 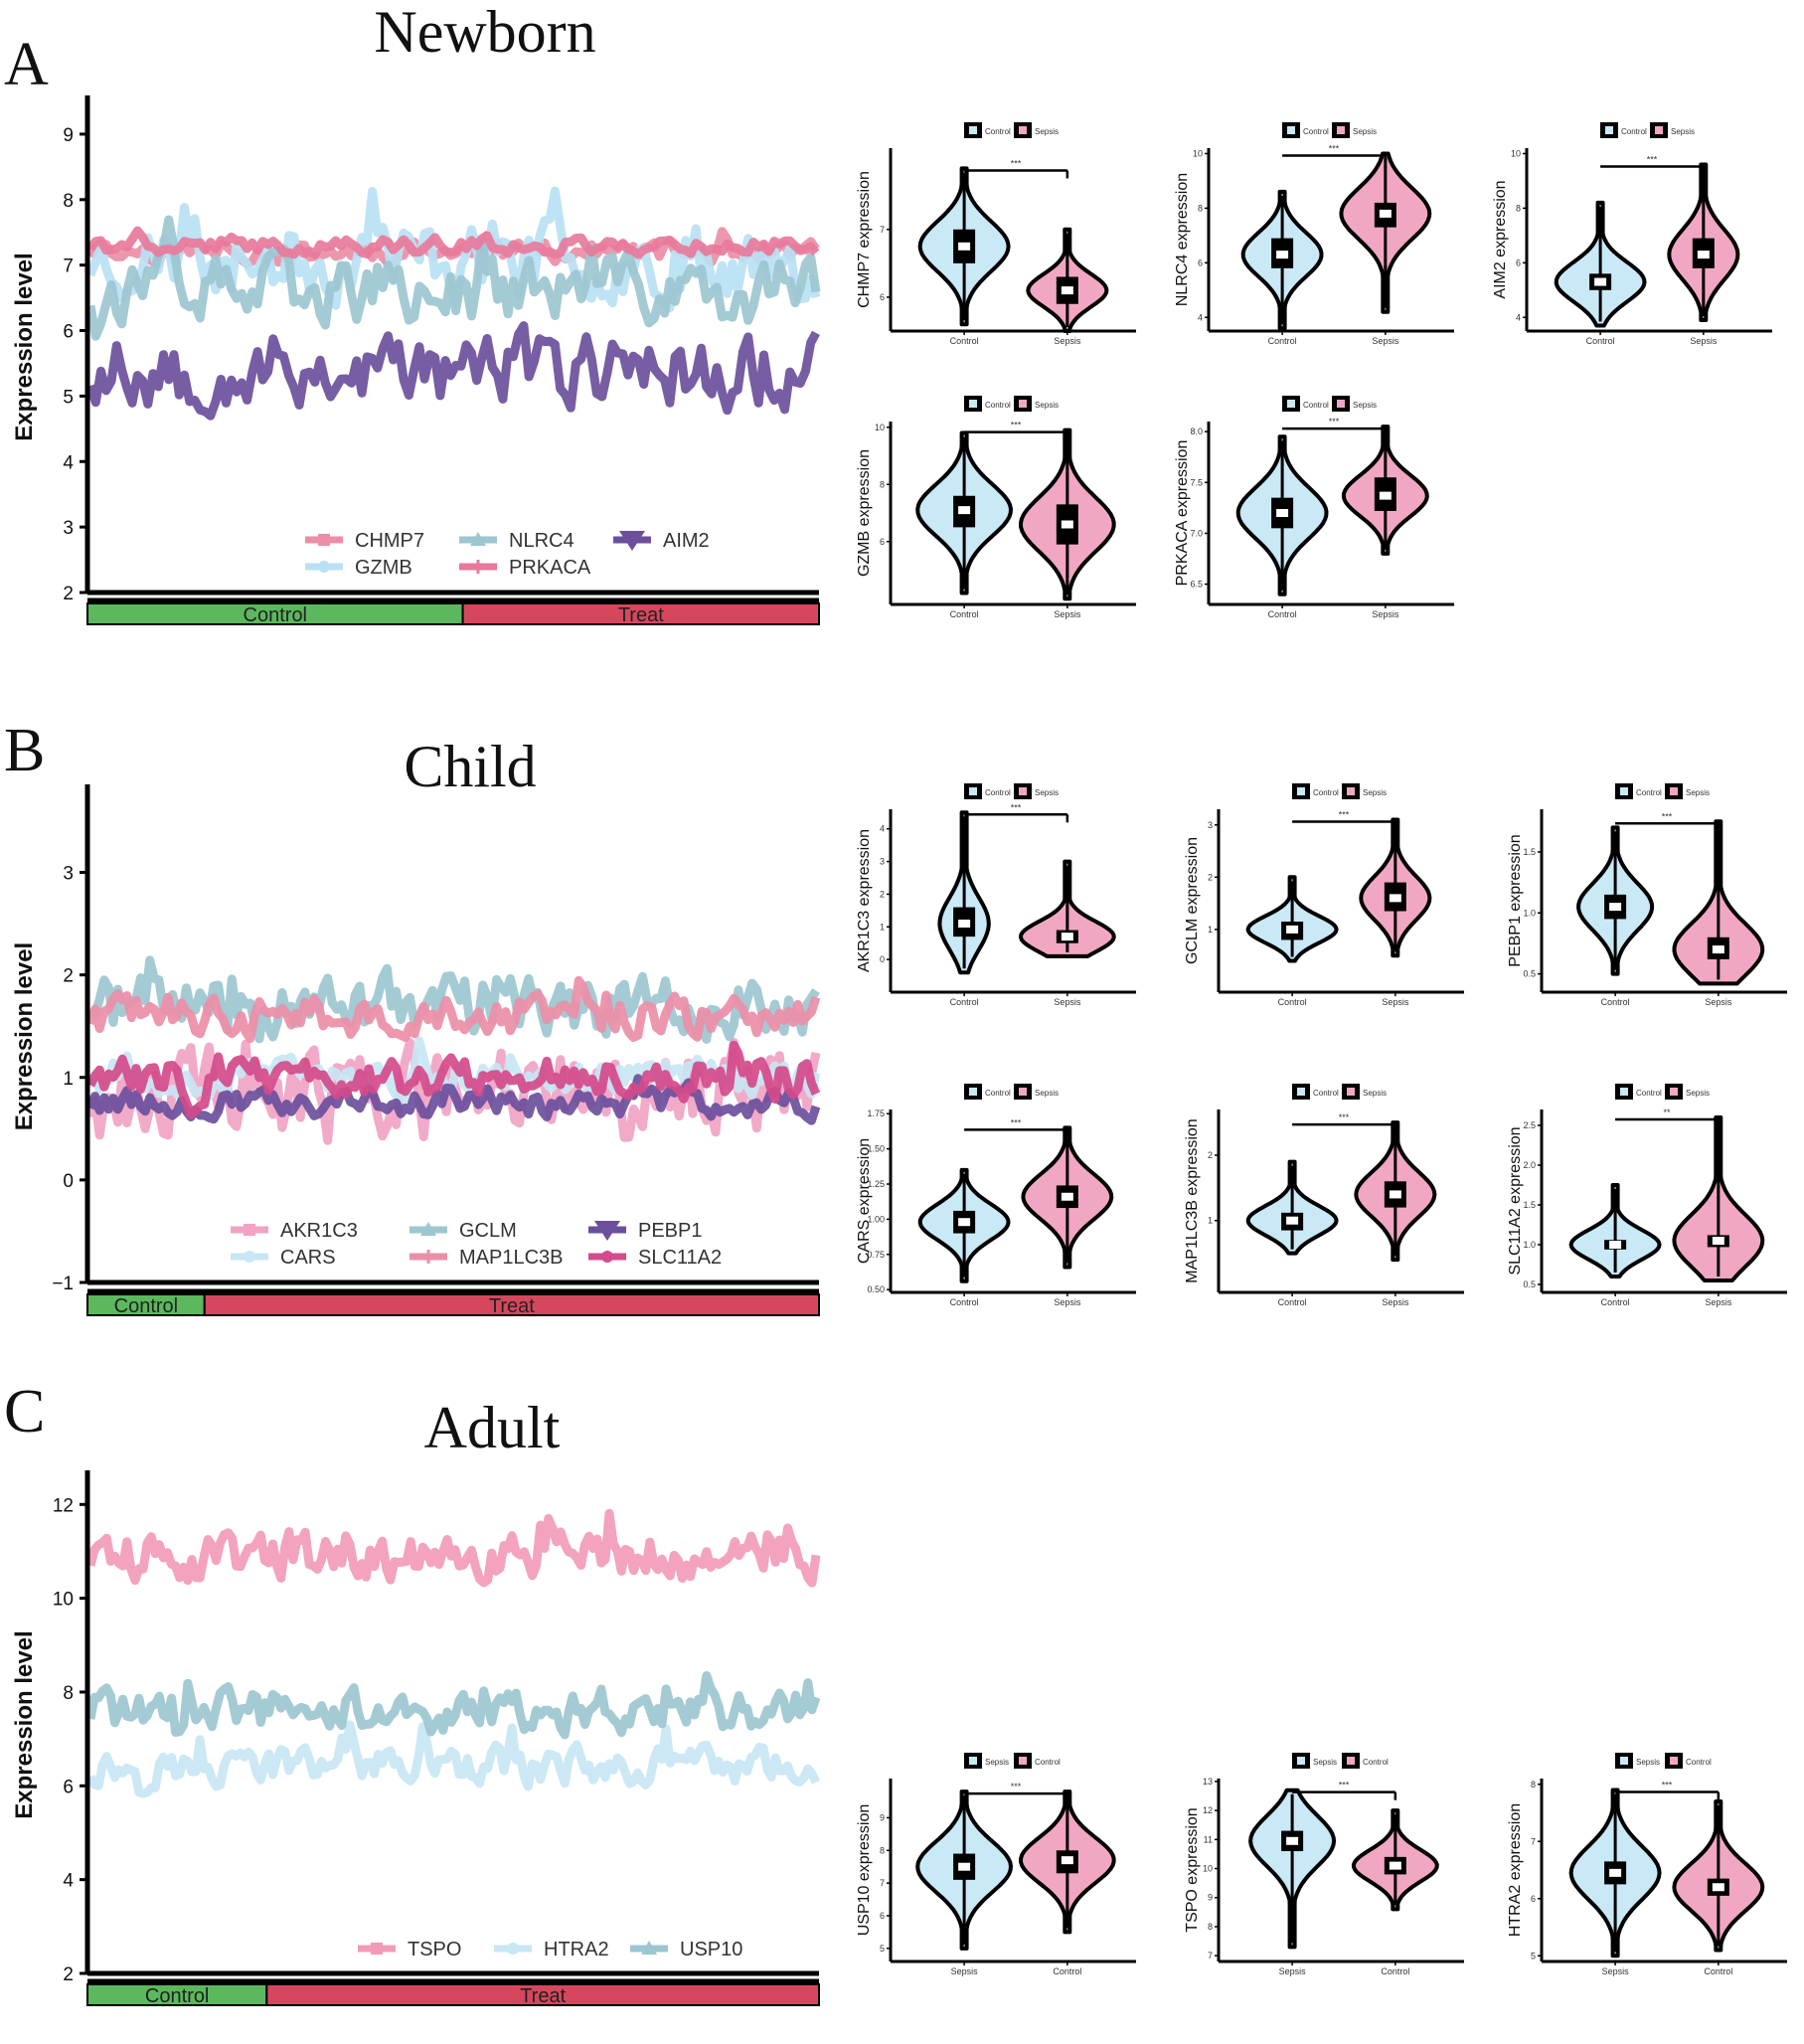 I want to click on violin-y-tick-label: 7.0, so click(x=1196, y=533).